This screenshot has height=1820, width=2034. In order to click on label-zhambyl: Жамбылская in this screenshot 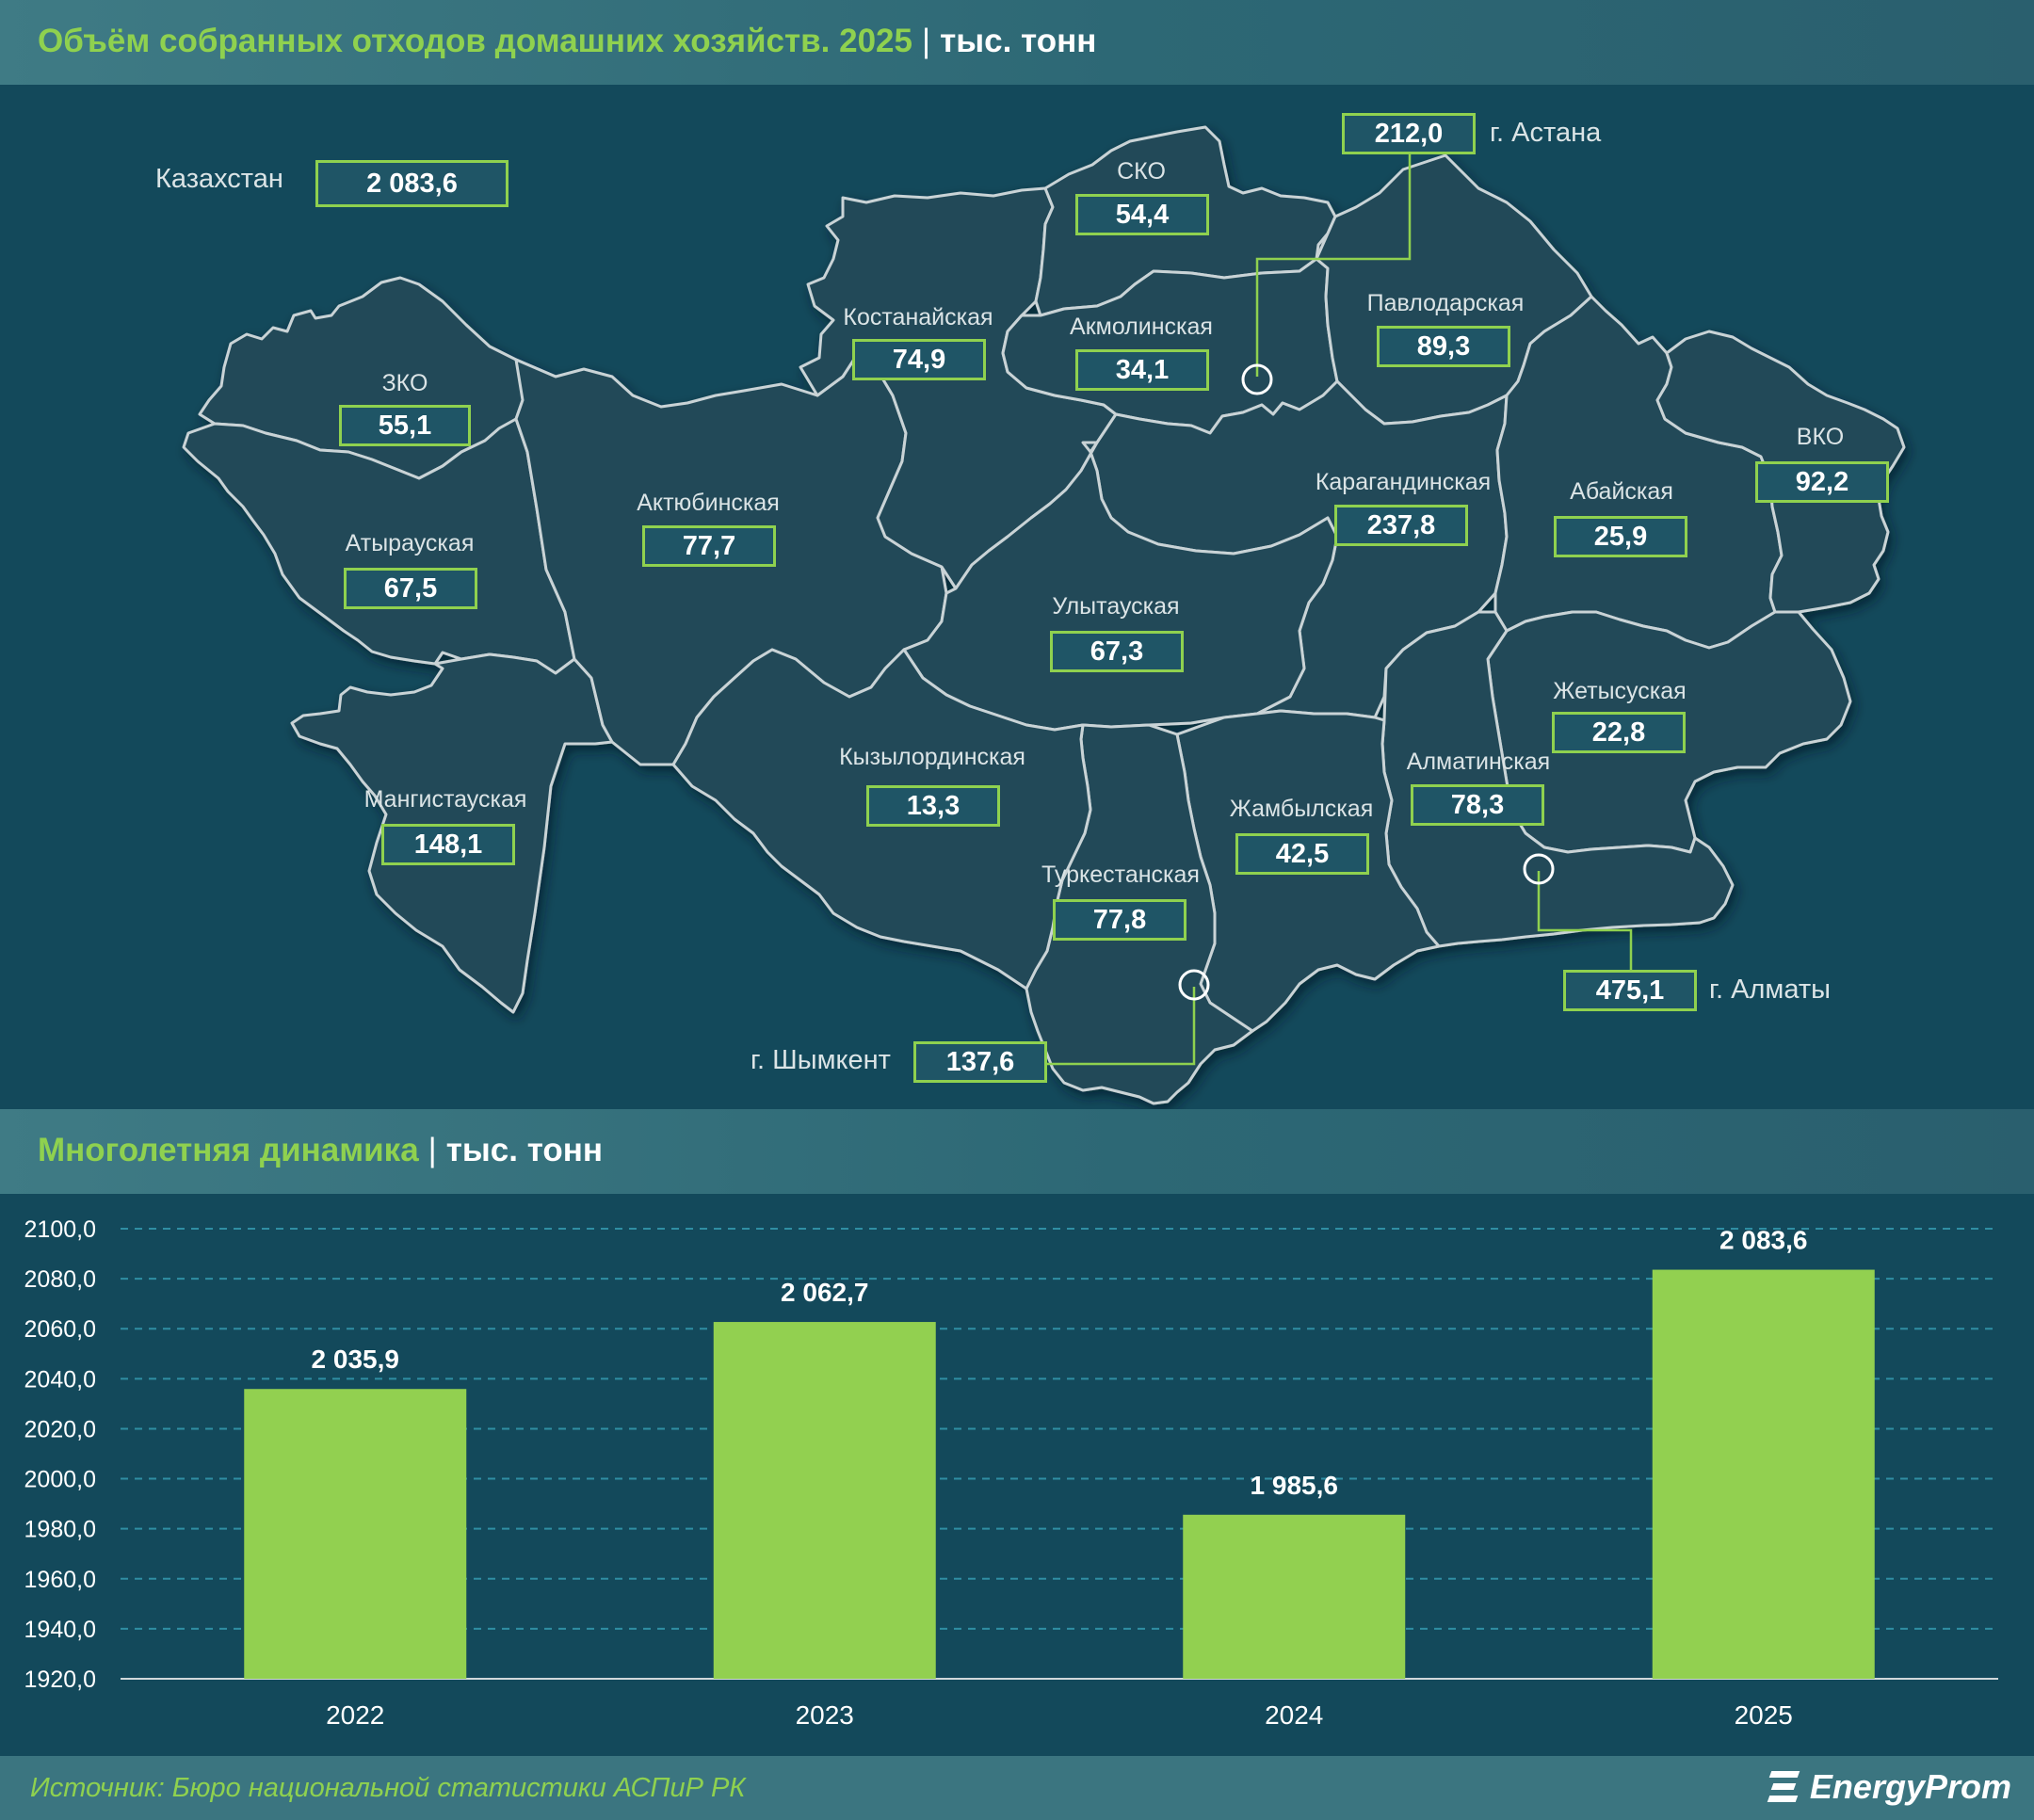, I will do `click(1301, 809)`.